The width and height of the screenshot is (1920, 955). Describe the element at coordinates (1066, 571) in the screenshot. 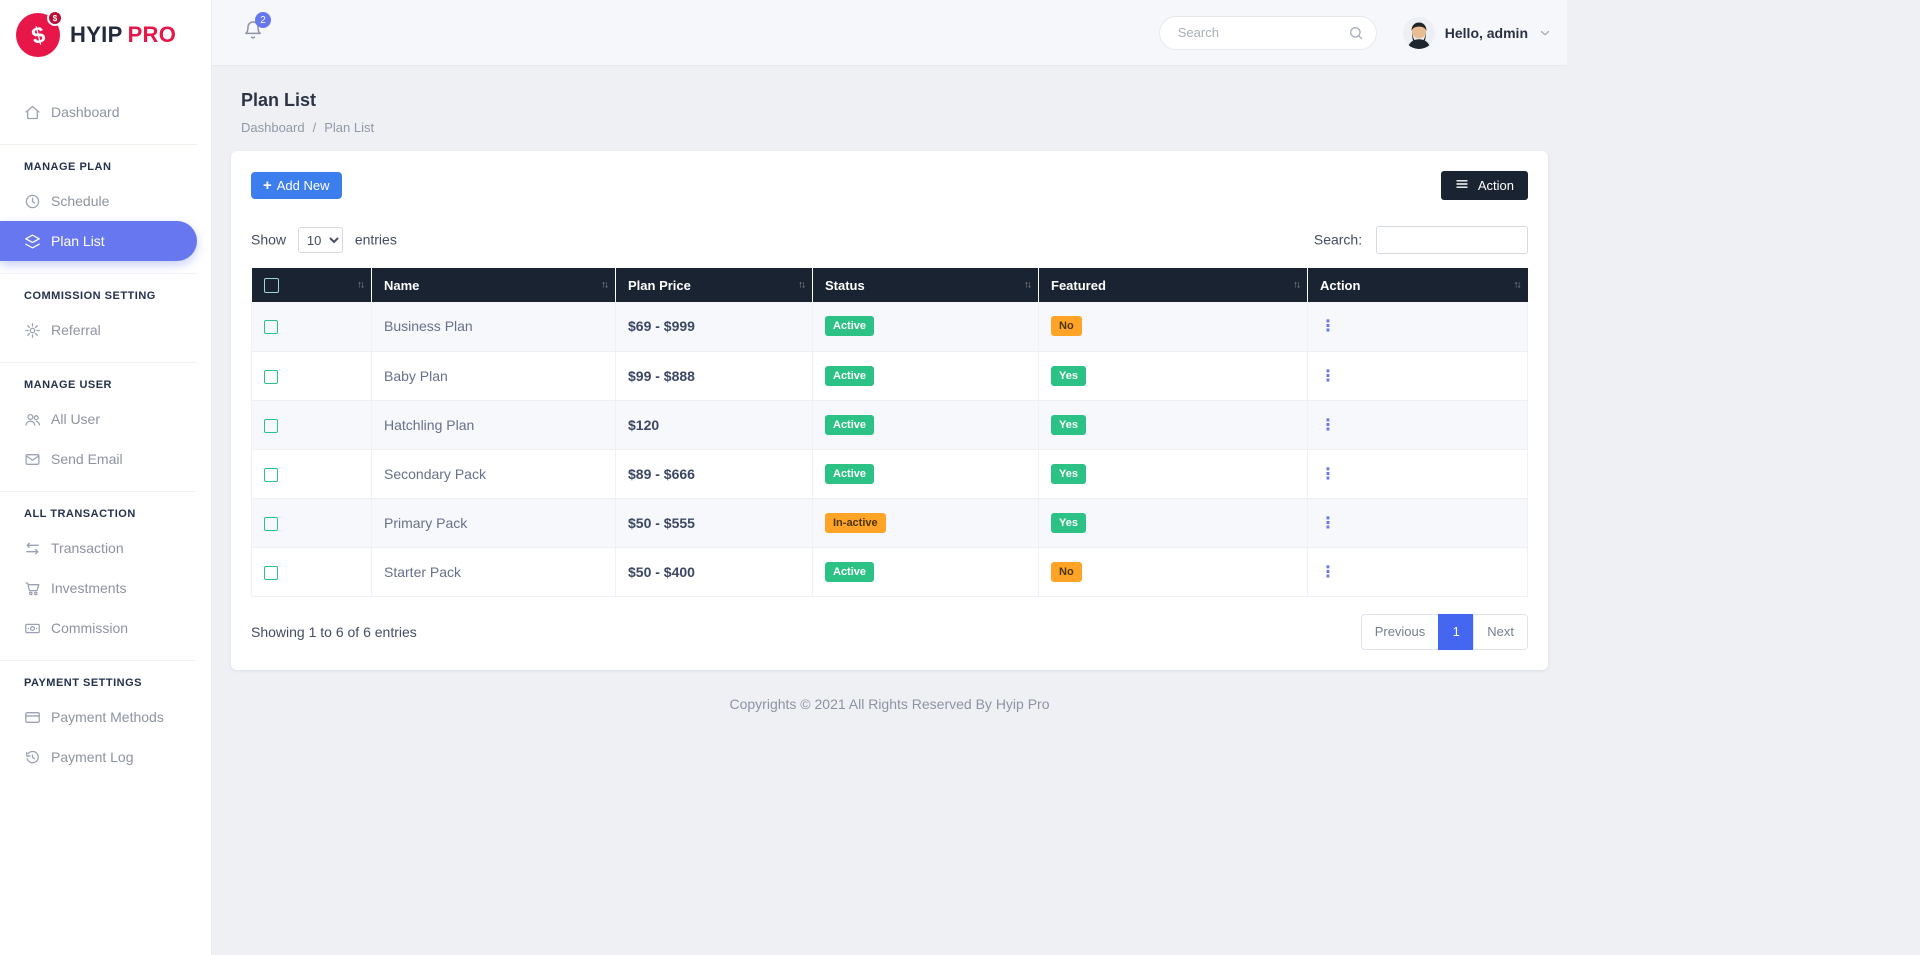

I see `featured-badge: No` at that location.